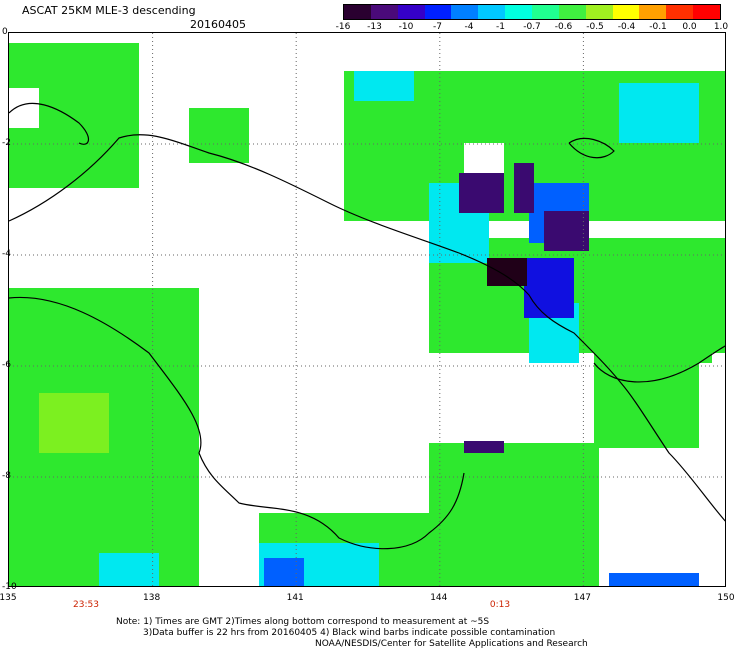 Image resolution: width=740 pixels, height=650 pixels. What do you see at coordinates (218, 24) in the screenshot?
I see `map-date: 20160405` at bounding box center [218, 24].